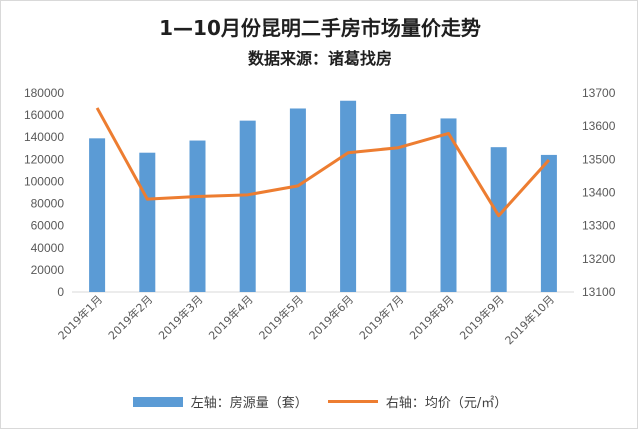  I want to click on right-axis-tick-label: 13700, so click(599, 93).